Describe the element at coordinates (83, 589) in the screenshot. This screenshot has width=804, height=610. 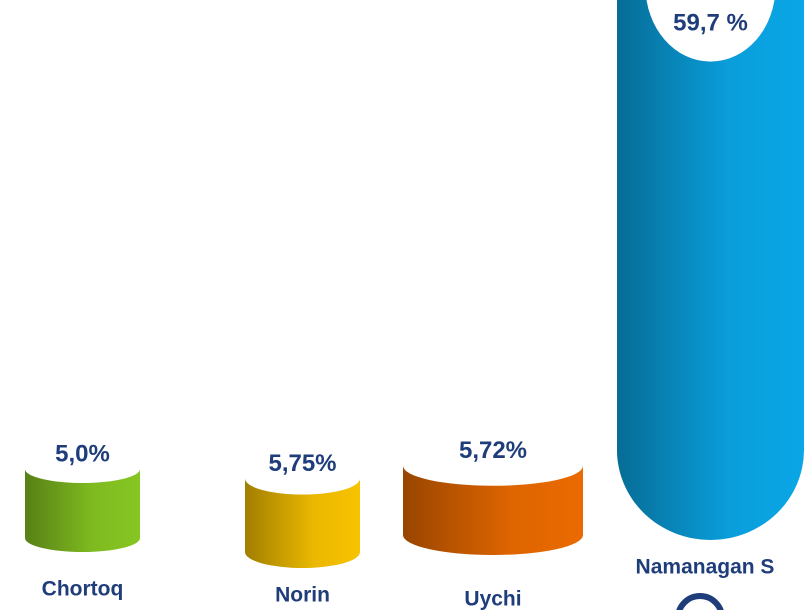
I see `category-label: Chortoq` at that location.